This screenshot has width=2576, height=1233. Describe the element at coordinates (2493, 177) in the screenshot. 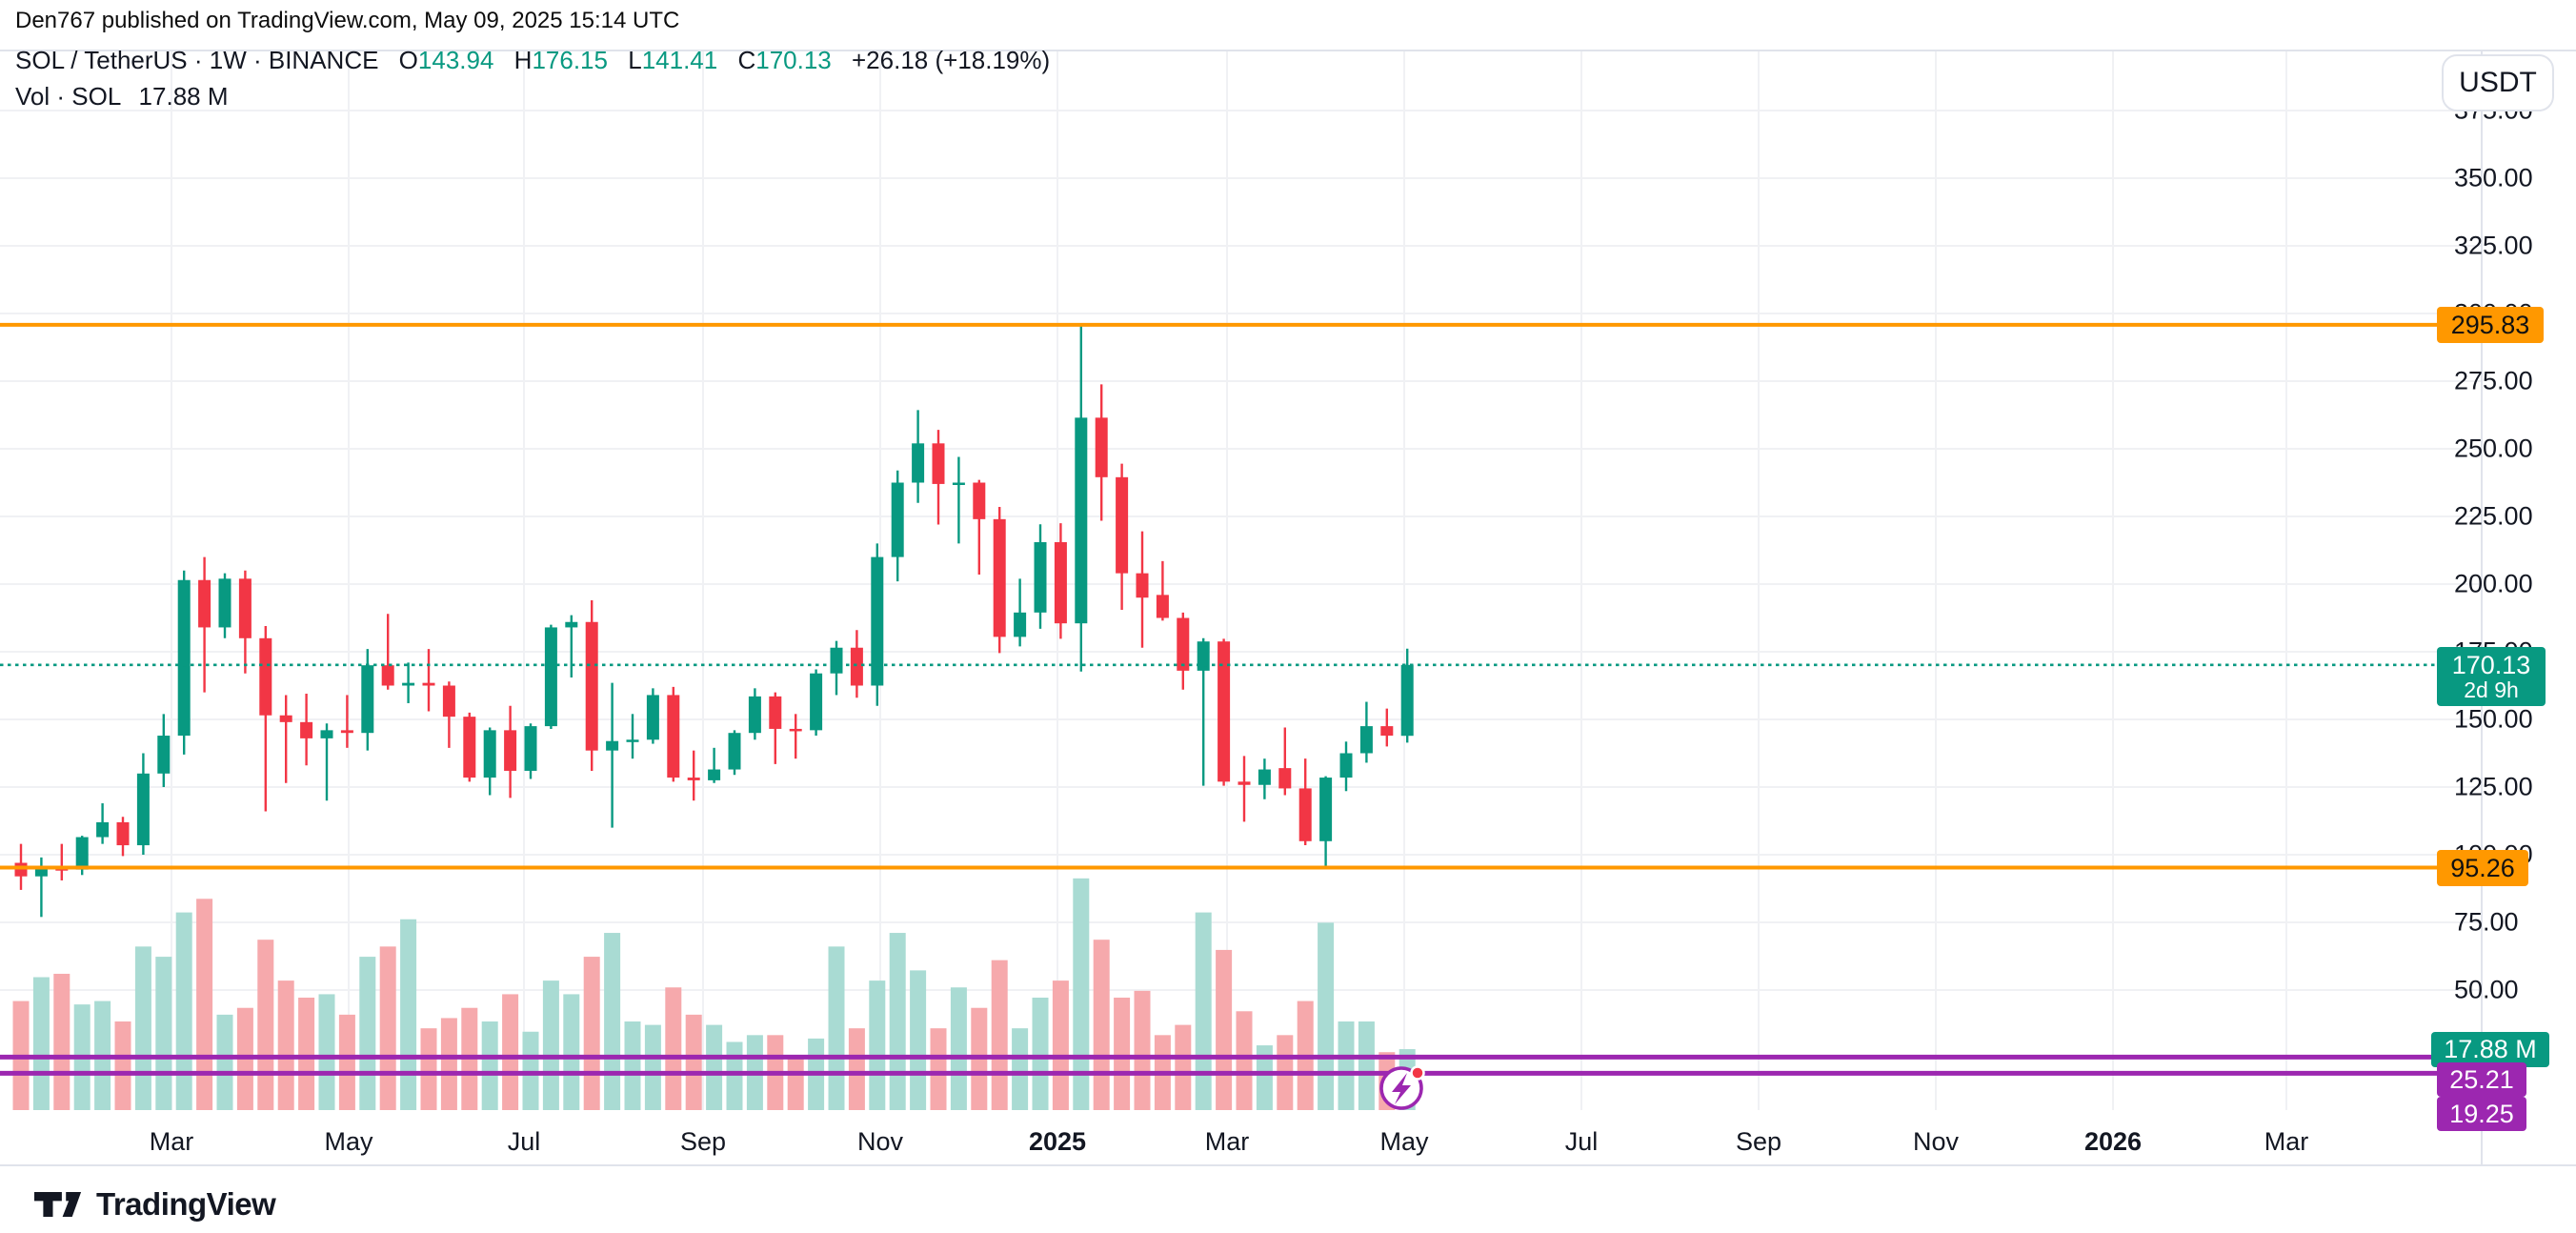

I see `price-tick: 350.00` at that location.